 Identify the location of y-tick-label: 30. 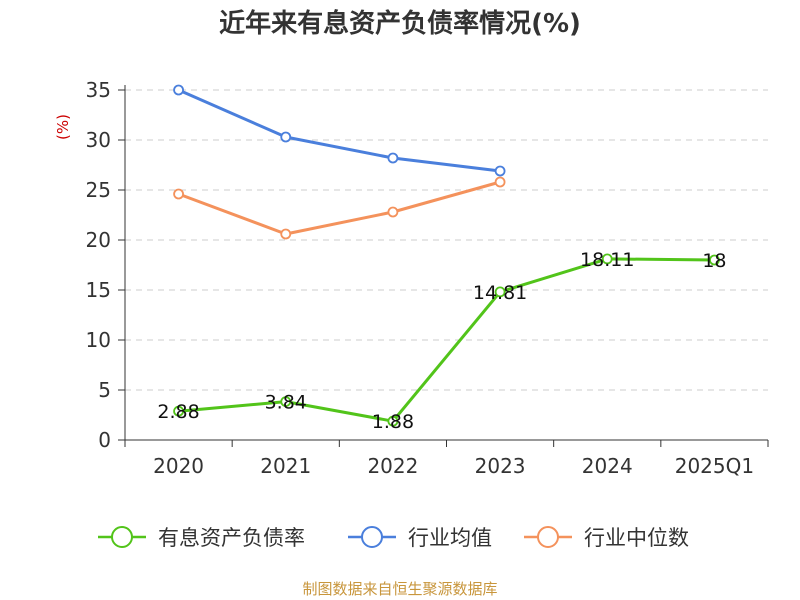
(98, 140).